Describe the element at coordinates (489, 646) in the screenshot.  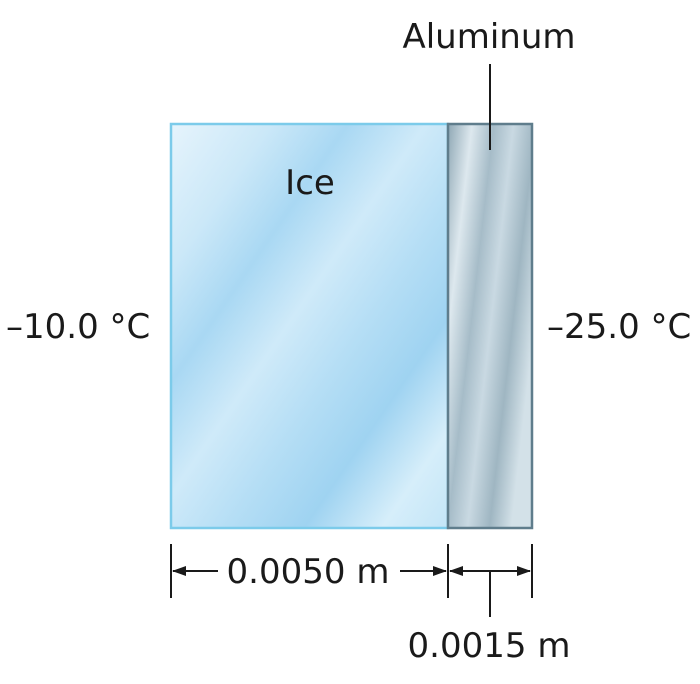
I see `aluminum-thickness-label: 0.0015 m` at that location.